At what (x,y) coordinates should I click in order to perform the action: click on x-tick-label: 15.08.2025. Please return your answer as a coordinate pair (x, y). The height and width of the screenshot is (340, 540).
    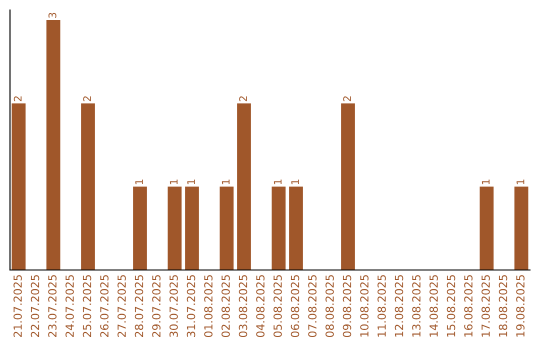
    Looking at the image, I should click on (451, 306).